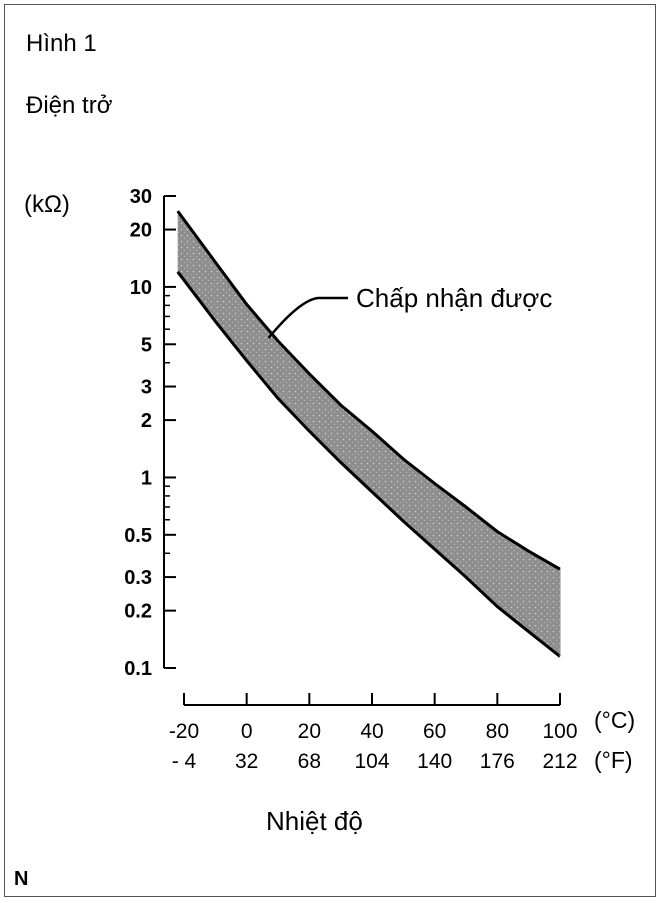 Image resolution: width=662 pixels, height=903 pixels. What do you see at coordinates (307, 317) in the screenshot?
I see `annotation-leader-line` at bounding box center [307, 317].